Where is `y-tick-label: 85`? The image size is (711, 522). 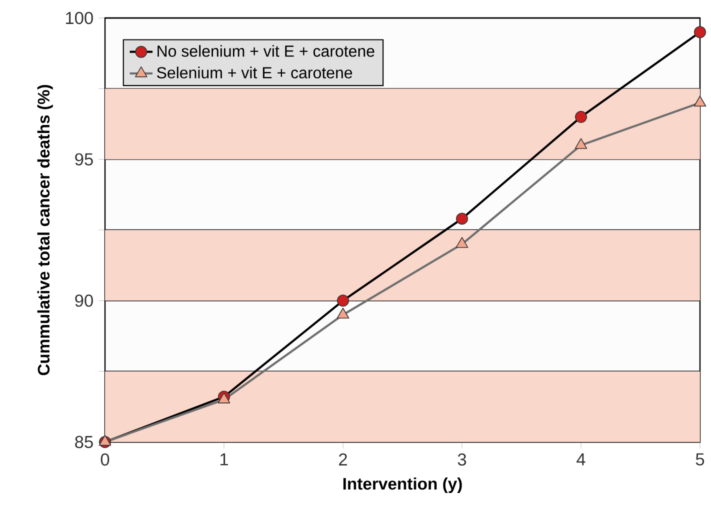
y-tick-label: 85 is located at coordinates (84, 442).